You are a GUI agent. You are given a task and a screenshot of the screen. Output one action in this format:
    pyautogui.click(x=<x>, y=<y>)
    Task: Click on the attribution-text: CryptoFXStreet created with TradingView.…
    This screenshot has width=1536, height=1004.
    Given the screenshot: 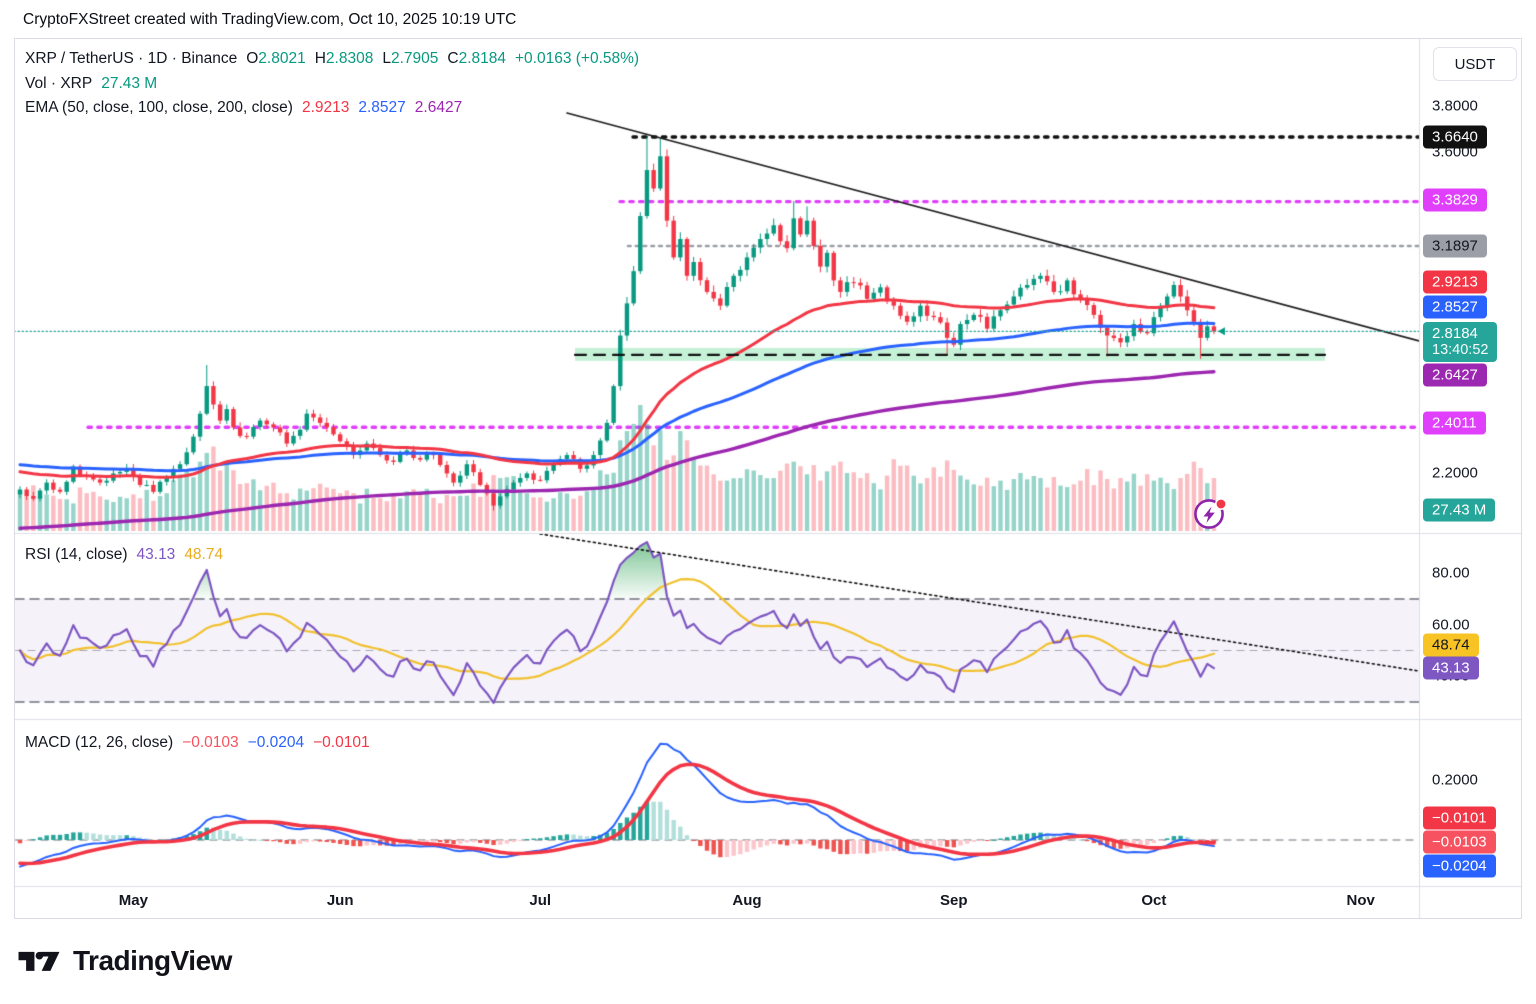 What is the action you would take?
    pyautogui.click(x=270, y=19)
    